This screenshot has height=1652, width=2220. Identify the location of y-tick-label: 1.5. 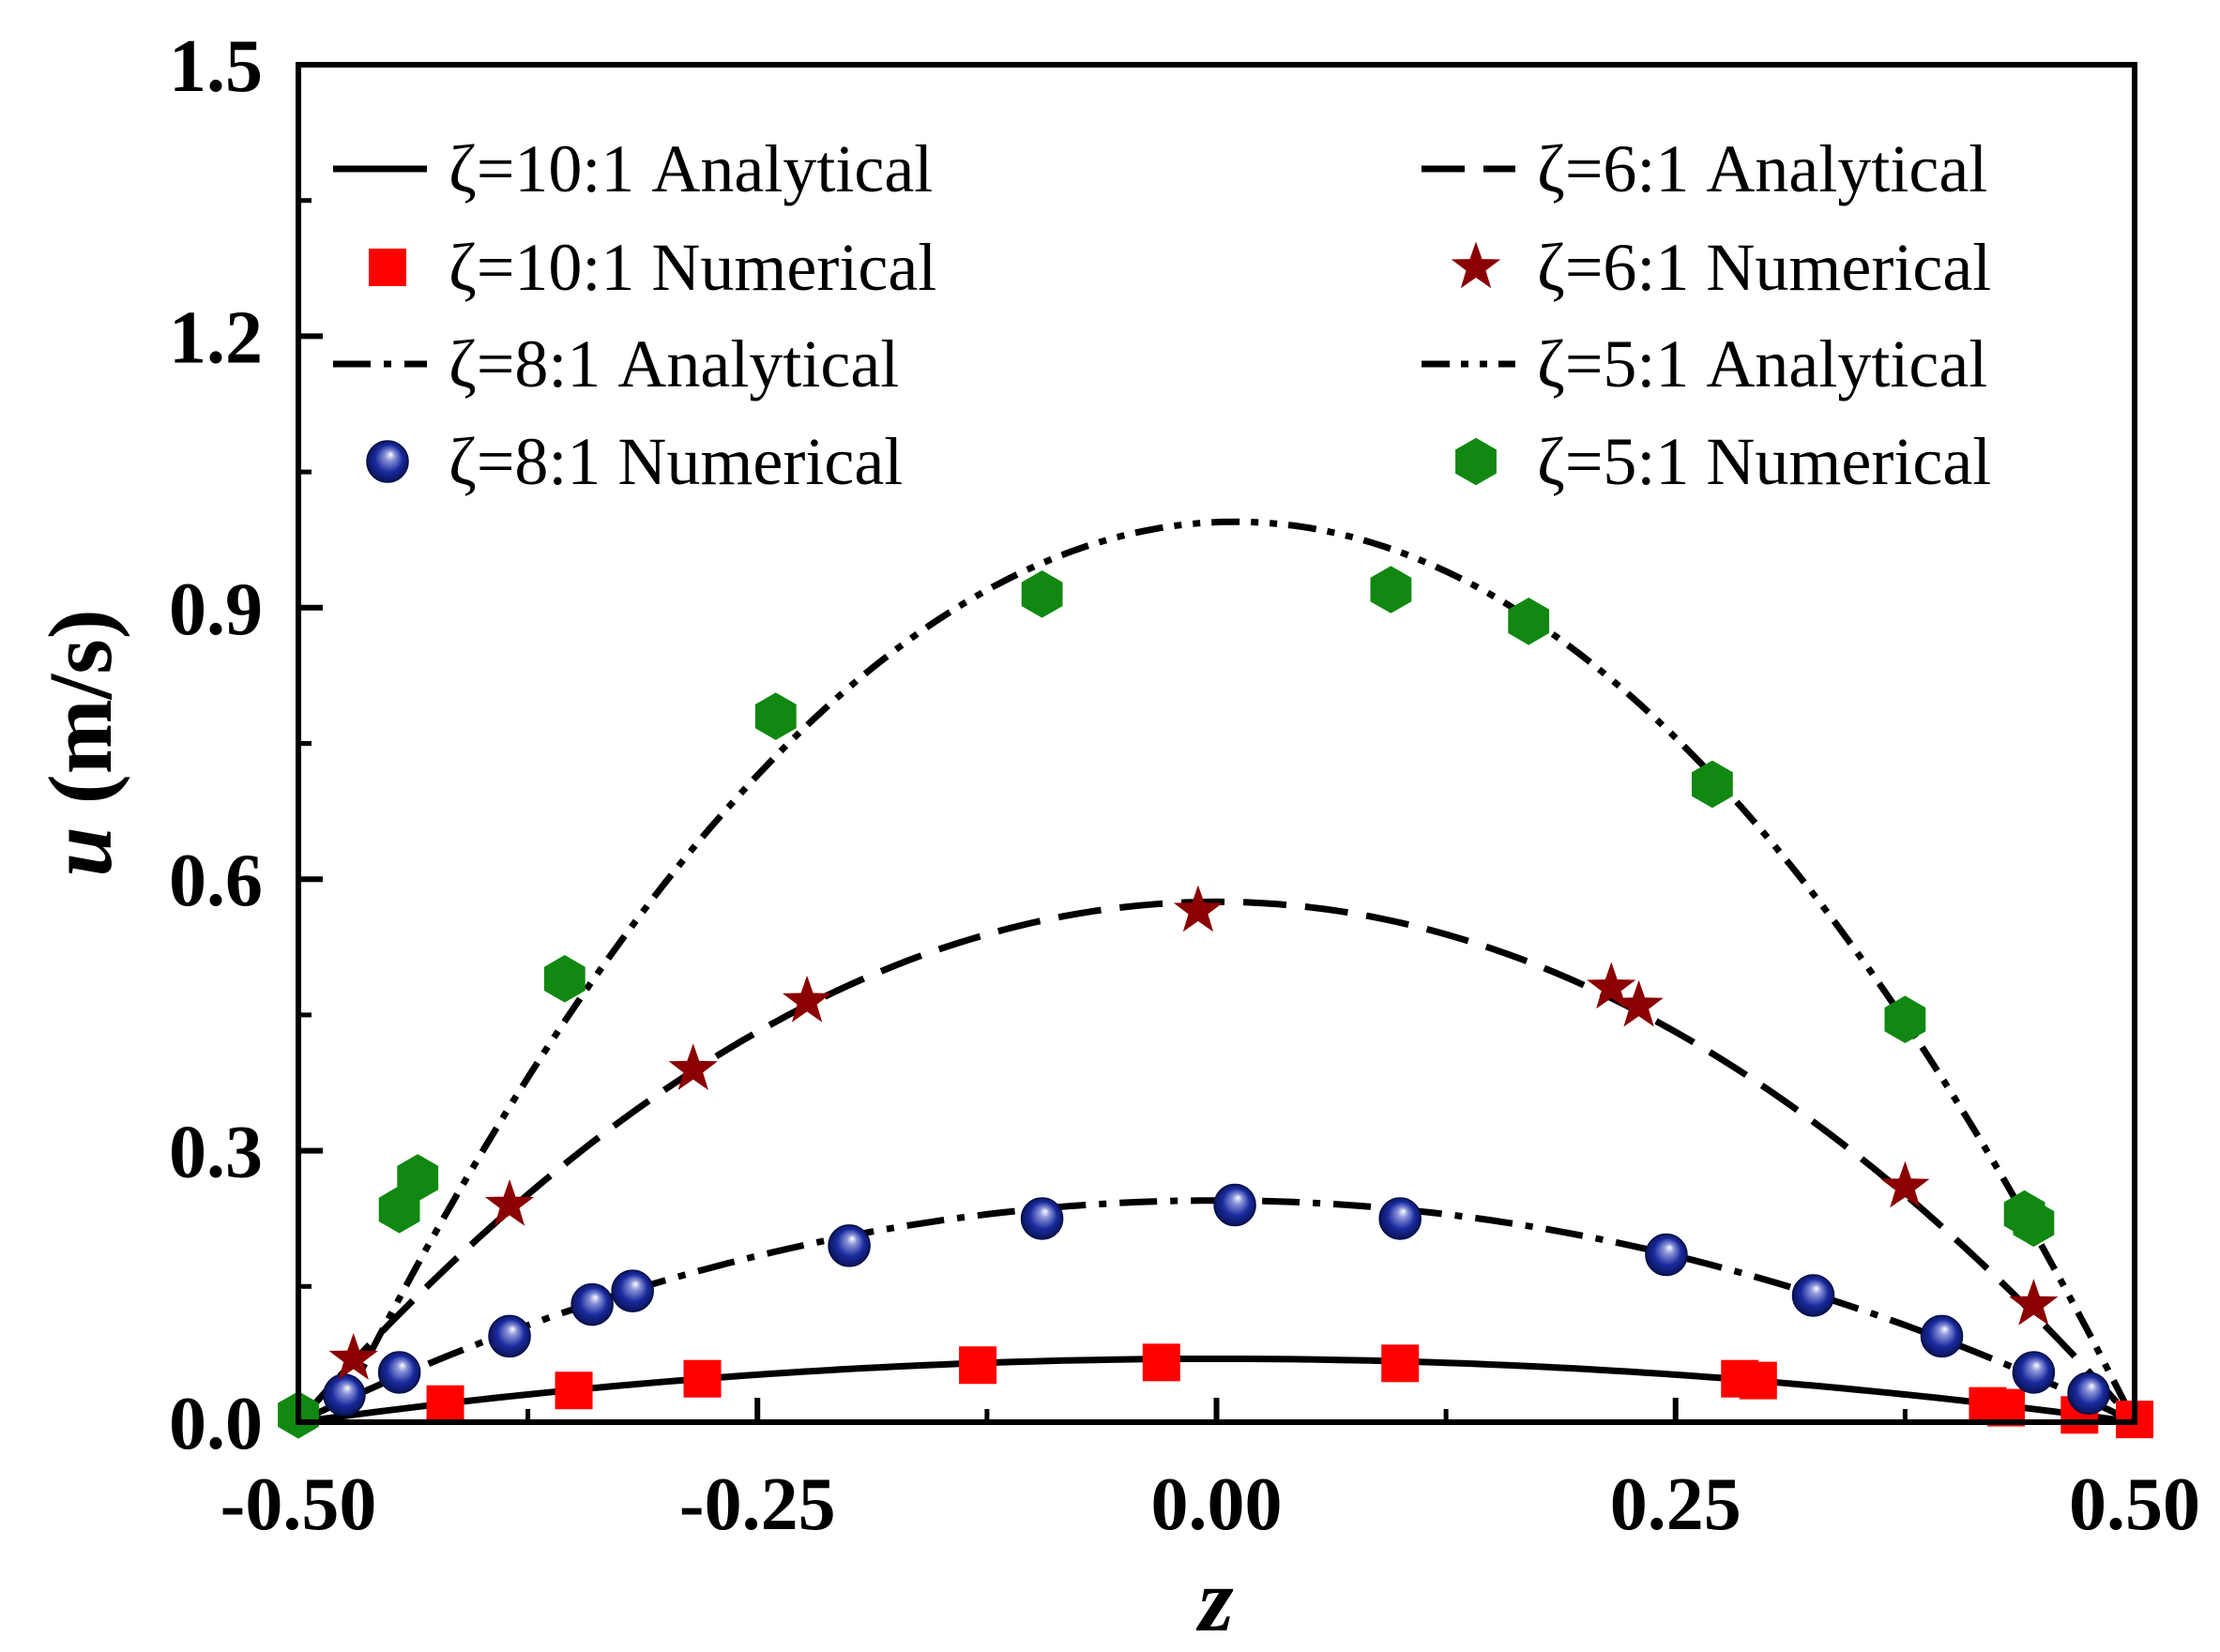
(216, 66).